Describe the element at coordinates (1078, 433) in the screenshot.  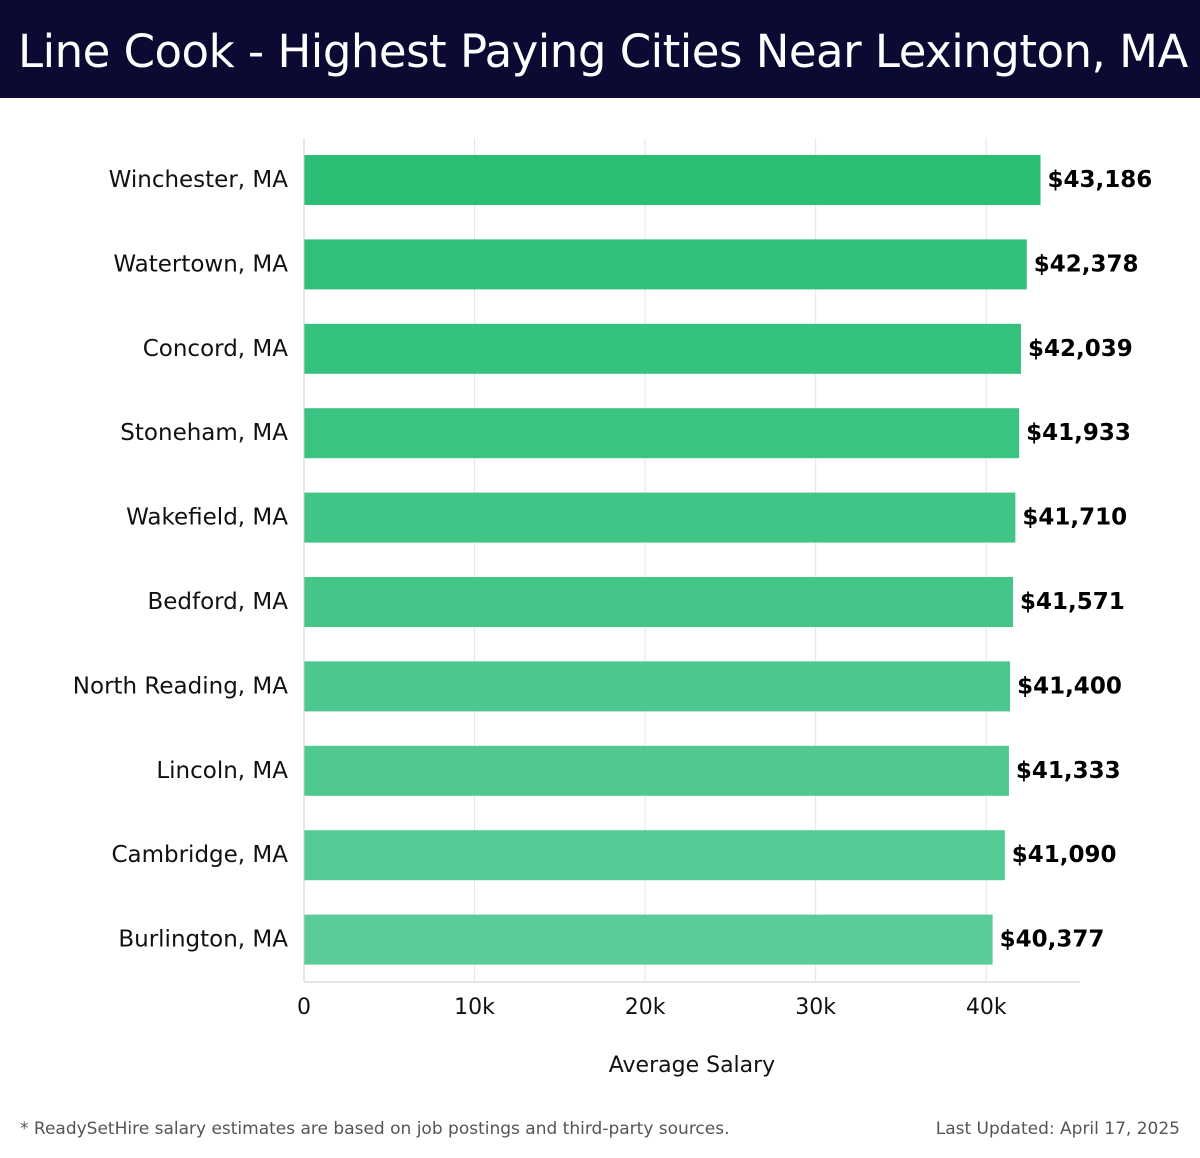
I see `value-label-3: $41,933` at that location.